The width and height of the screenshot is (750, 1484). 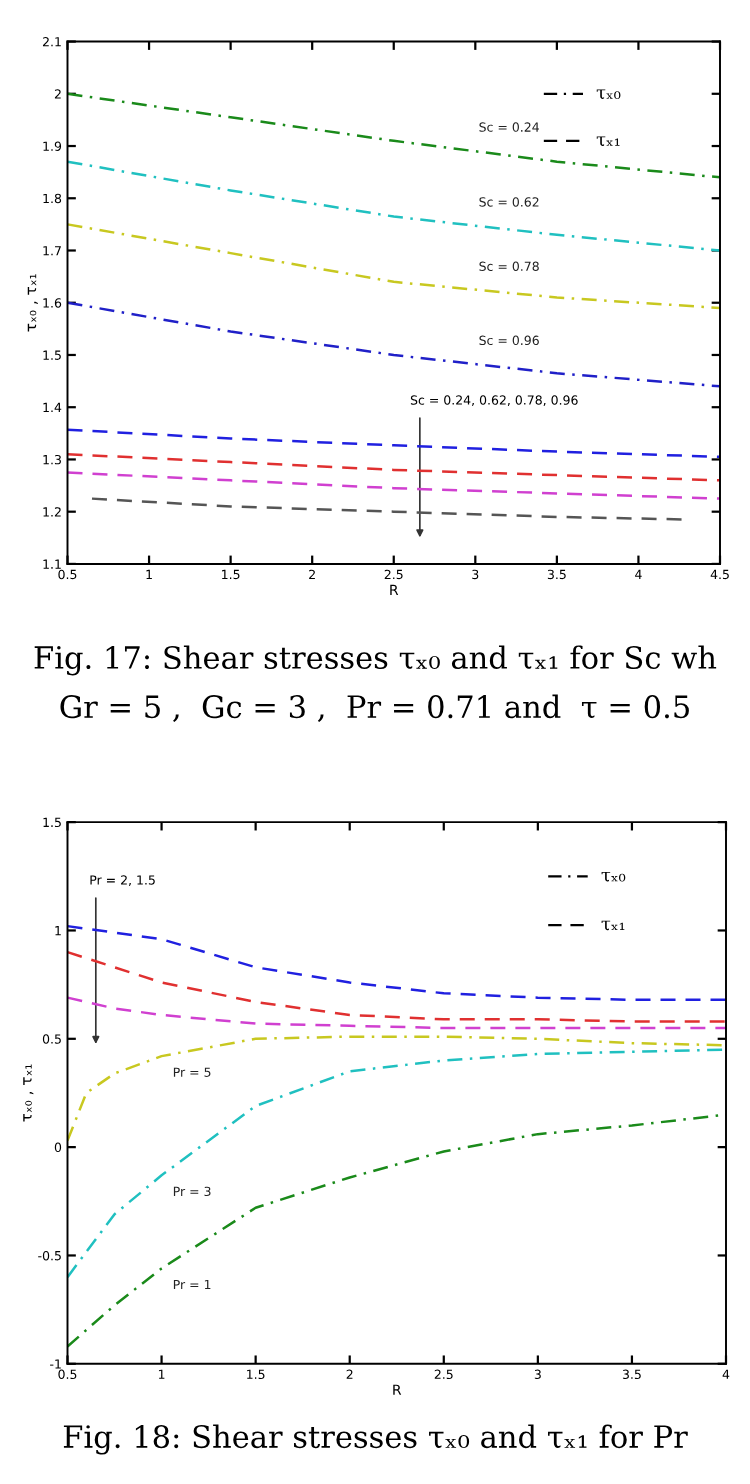 What do you see at coordinates (375, 660) in the screenshot?
I see `caption: Fig. 17: Shear stresses τₓ₀ and τₓ₁ for Sc wh` at bounding box center [375, 660].